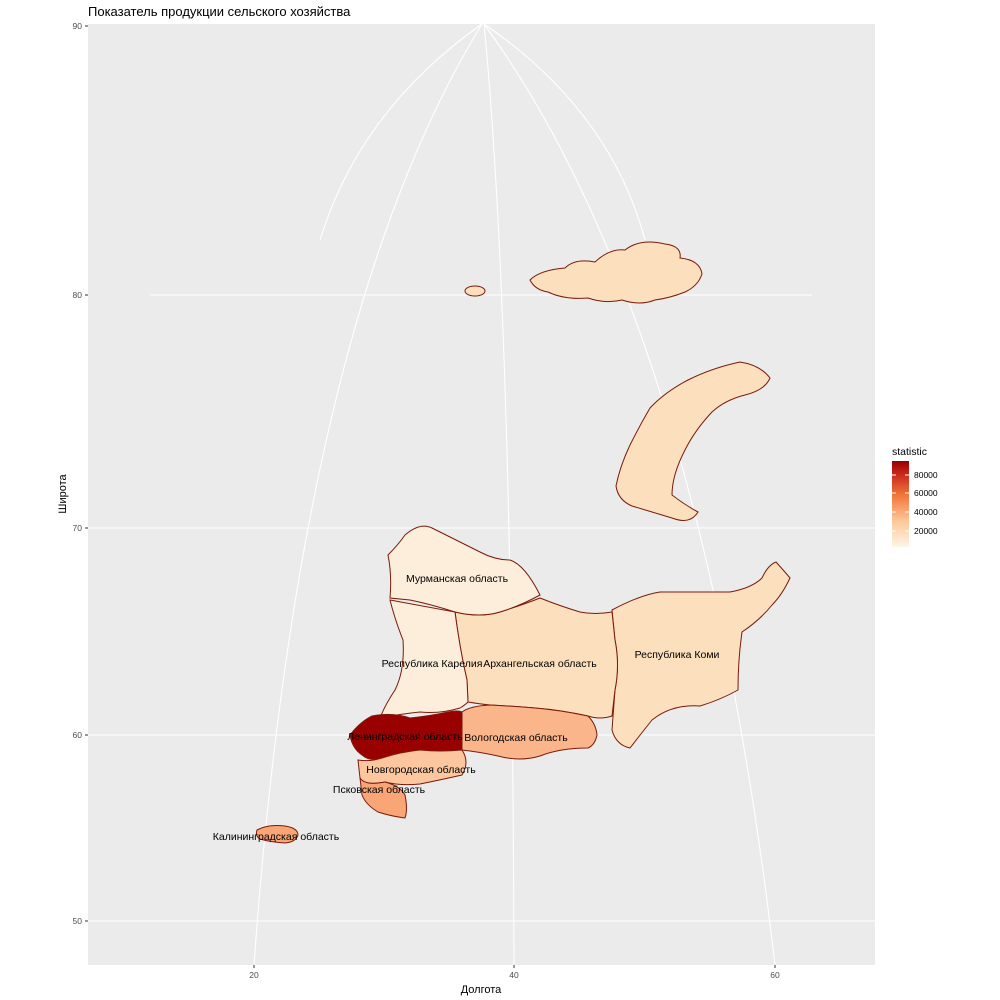 Image resolution: width=1000 pixels, height=1000 pixels. What do you see at coordinates (926, 475) in the screenshot?
I see `legend-tick-label: 80000` at bounding box center [926, 475].